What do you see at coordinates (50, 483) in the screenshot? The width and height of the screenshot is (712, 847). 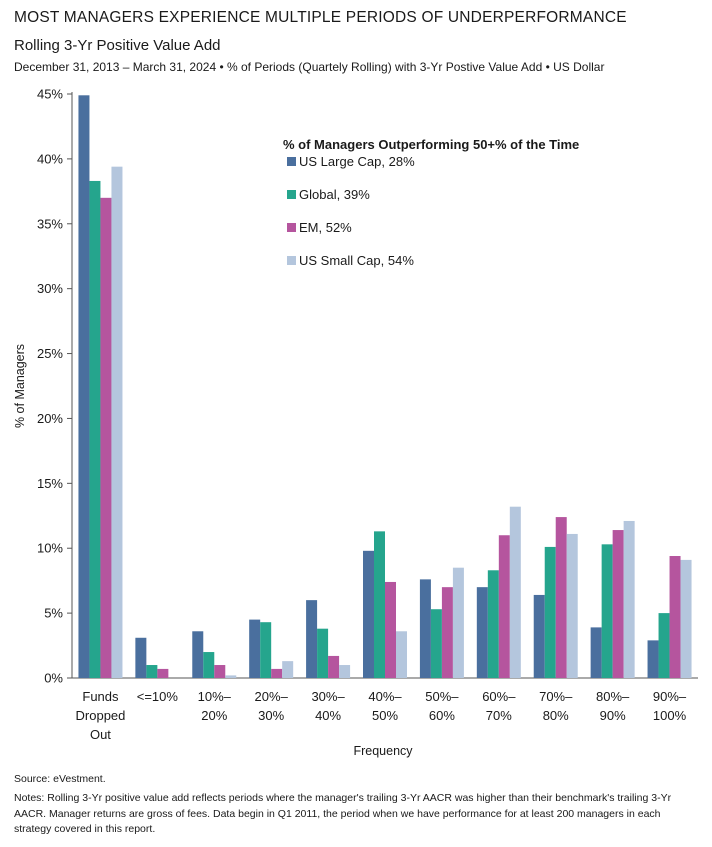 I see `y-tick-label: 15%` at bounding box center [50, 483].